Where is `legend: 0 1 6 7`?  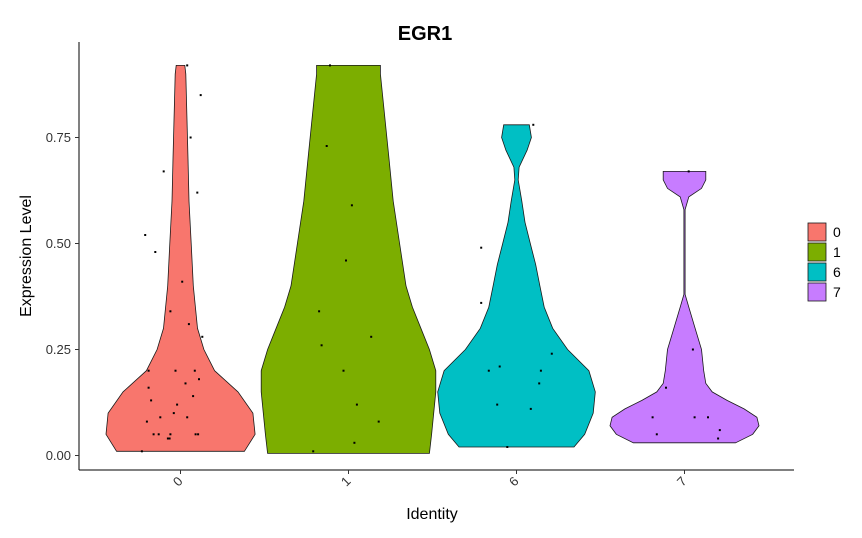
legend: 0 1 6 7 is located at coordinates (824, 262).